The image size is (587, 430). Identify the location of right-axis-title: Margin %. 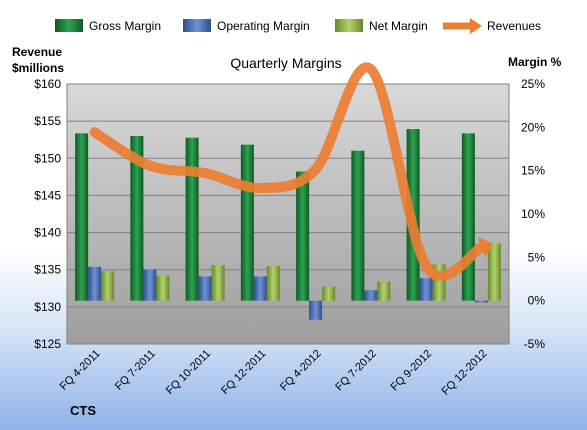
(535, 62).